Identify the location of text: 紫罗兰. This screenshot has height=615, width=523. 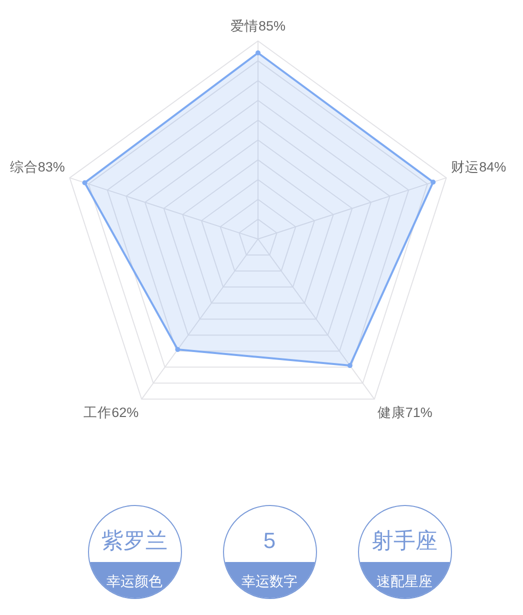
(135, 541).